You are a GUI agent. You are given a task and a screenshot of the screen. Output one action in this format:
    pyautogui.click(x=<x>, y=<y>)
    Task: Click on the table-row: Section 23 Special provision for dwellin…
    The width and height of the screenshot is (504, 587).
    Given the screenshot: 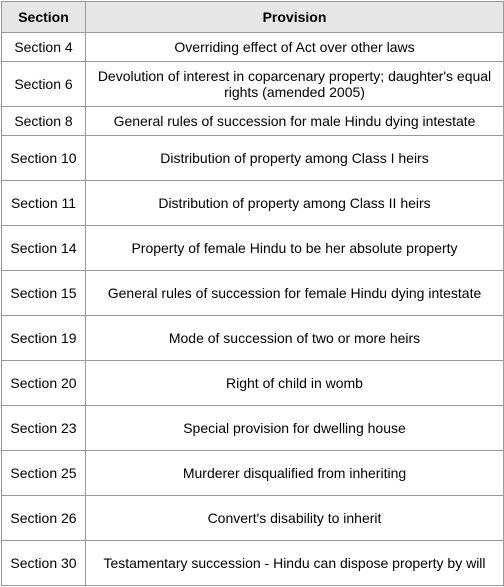 What is the action you would take?
    pyautogui.click(x=252, y=428)
    